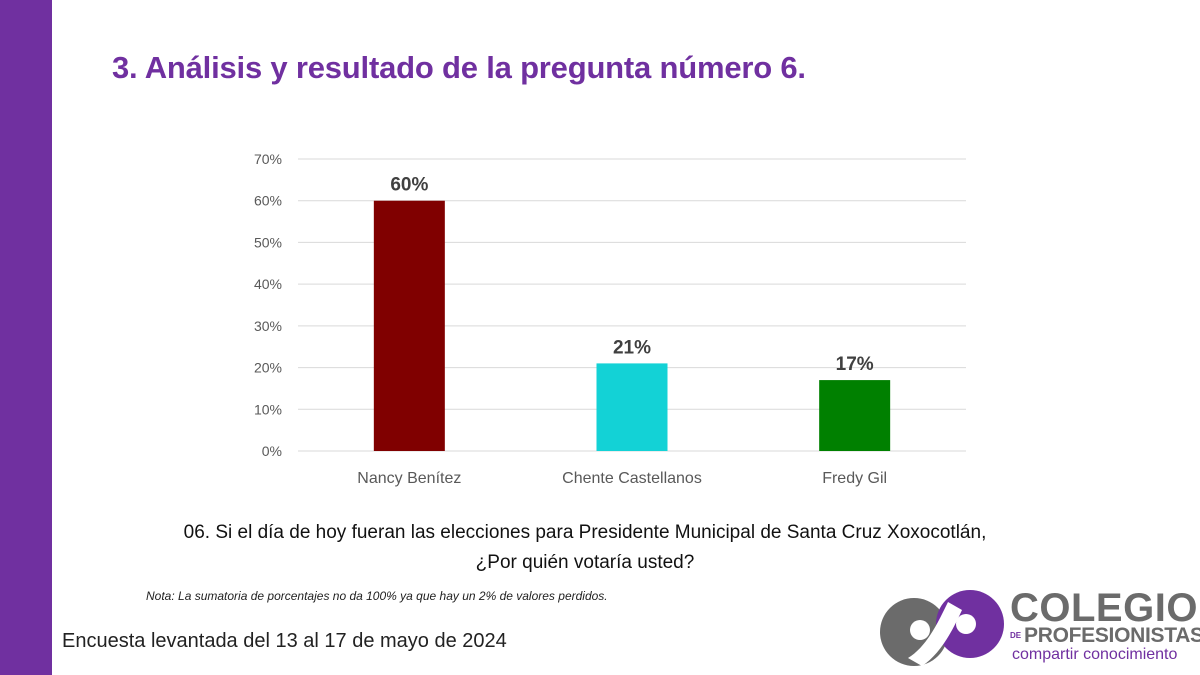 This screenshot has width=1200, height=675. What do you see at coordinates (942, 628) in the screenshot?
I see `infinity-logo-icon` at bounding box center [942, 628].